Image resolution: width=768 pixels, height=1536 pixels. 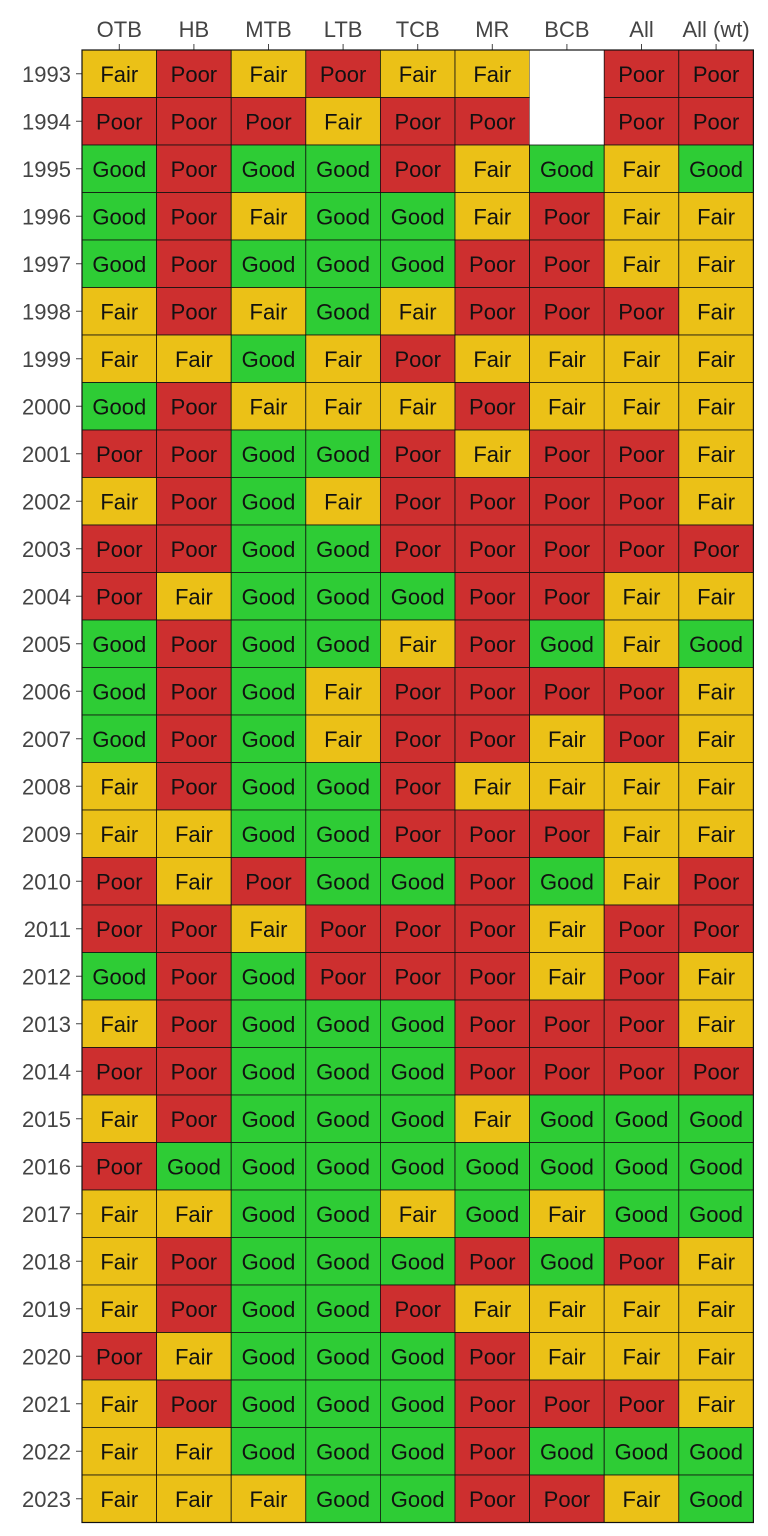 I want to click on row-label: 1995, so click(x=46, y=169).